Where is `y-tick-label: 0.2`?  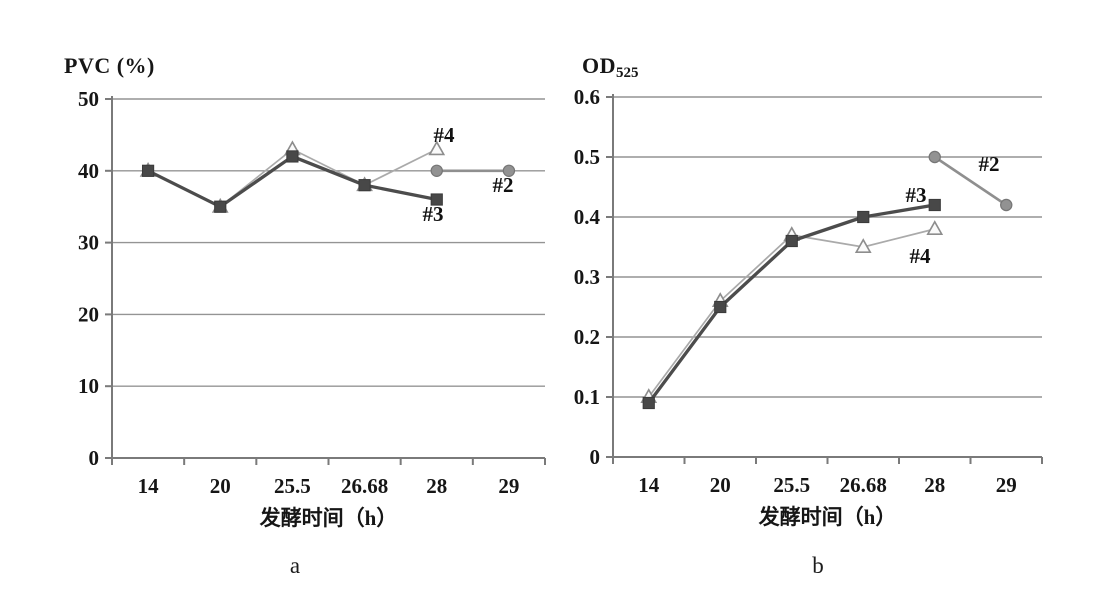 y-tick-label: 0.2 is located at coordinates (587, 337).